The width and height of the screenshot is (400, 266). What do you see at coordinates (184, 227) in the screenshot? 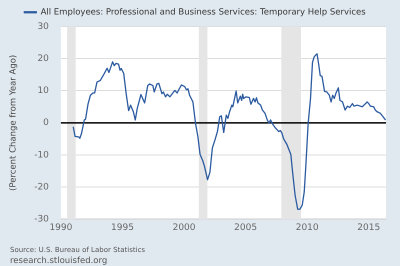
I see `x-tick-label: 2000` at bounding box center [184, 227].